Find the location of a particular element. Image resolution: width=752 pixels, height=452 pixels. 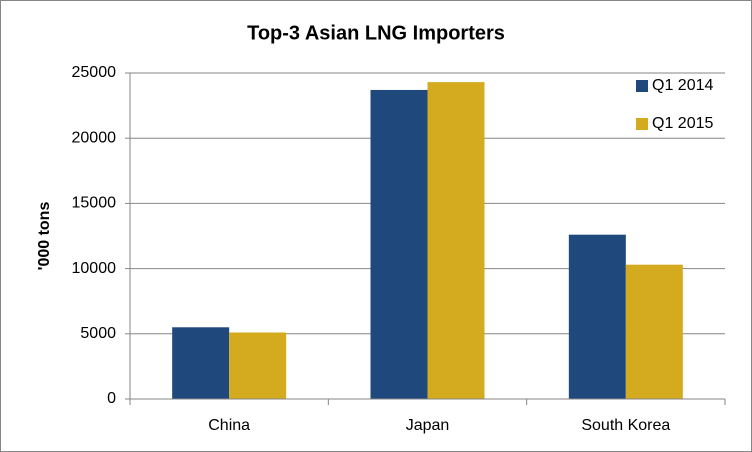

chart-title: Top-3 Asian LNG Importers is located at coordinates (376, 33).